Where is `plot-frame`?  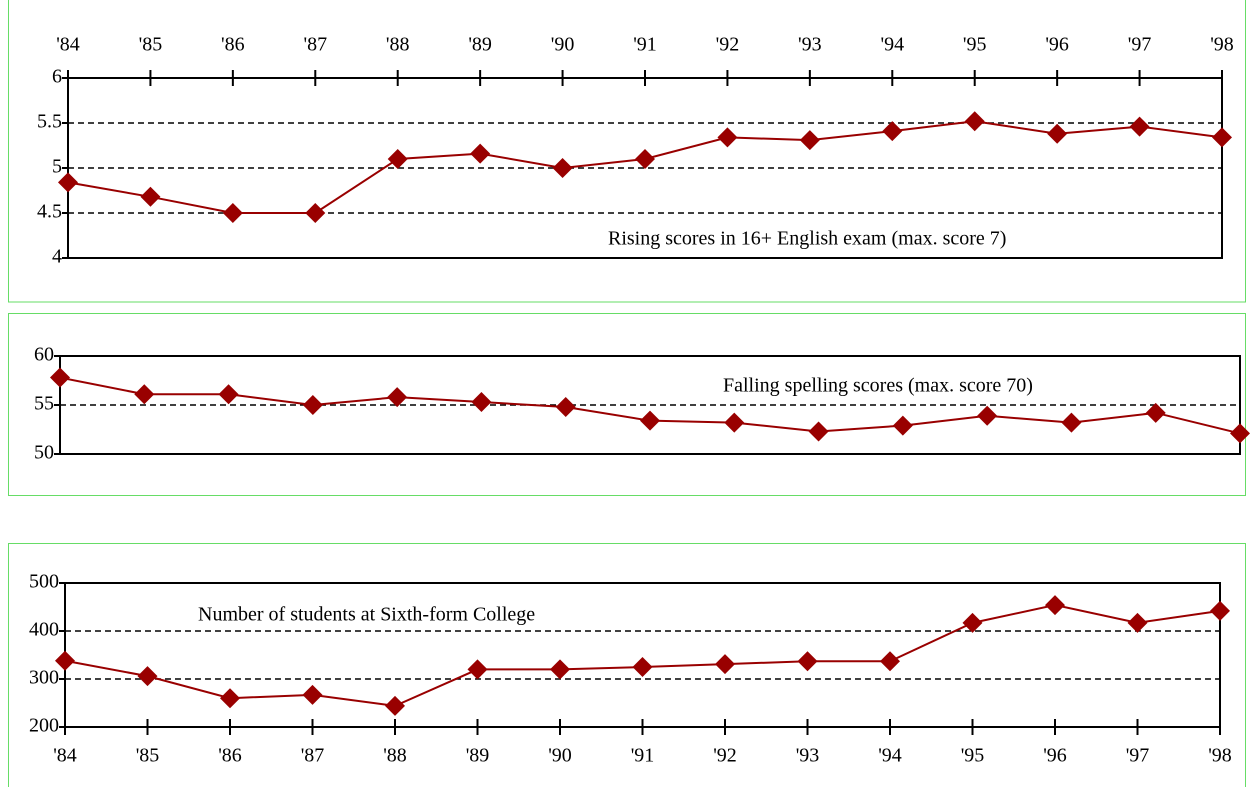 plot-frame is located at coordinates (650, 405).